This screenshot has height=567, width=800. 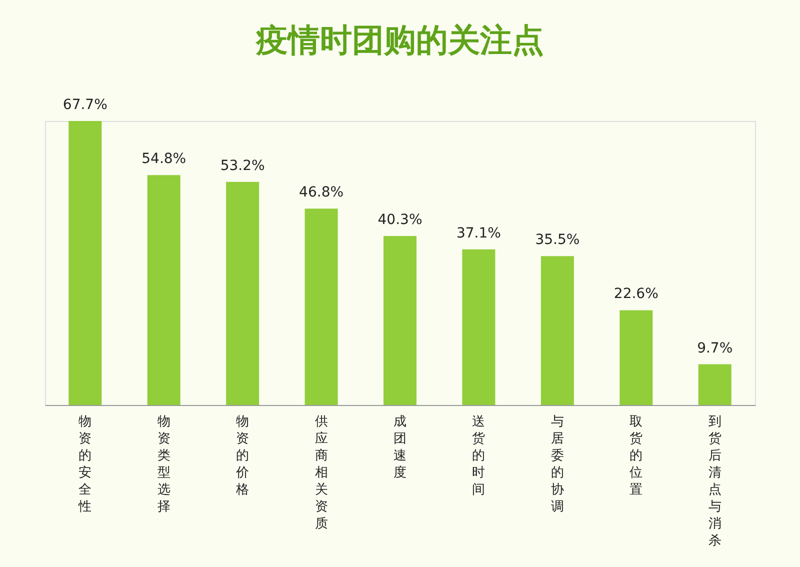 I want to click on chart-title: 疫情时团购的关注点, so click(x=399, y=40).